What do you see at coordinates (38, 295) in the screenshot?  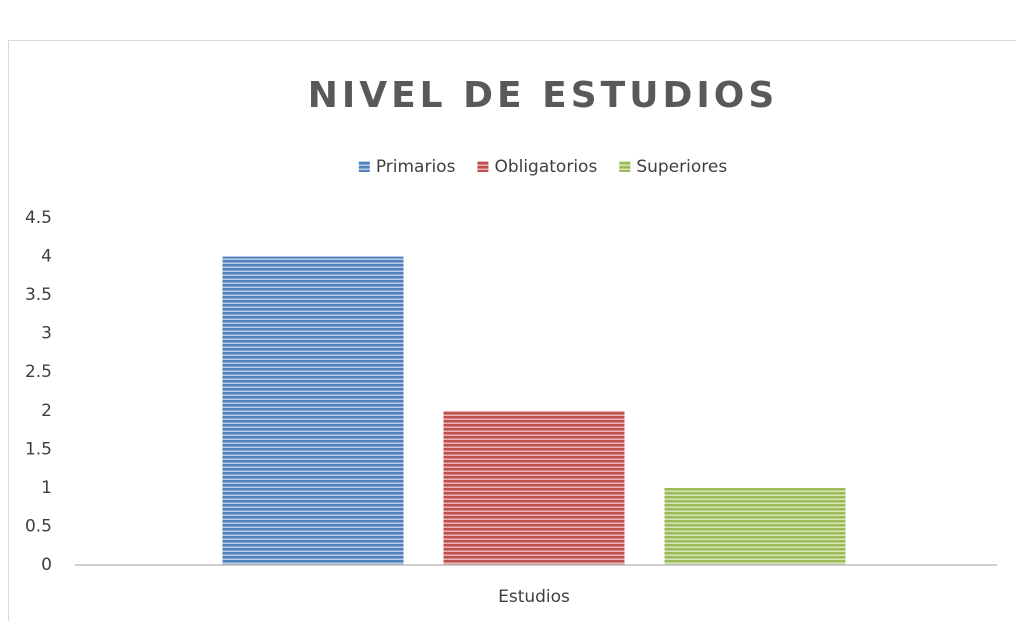 I see `y-tick-label: 3.5` at bounding box center [38, 295].